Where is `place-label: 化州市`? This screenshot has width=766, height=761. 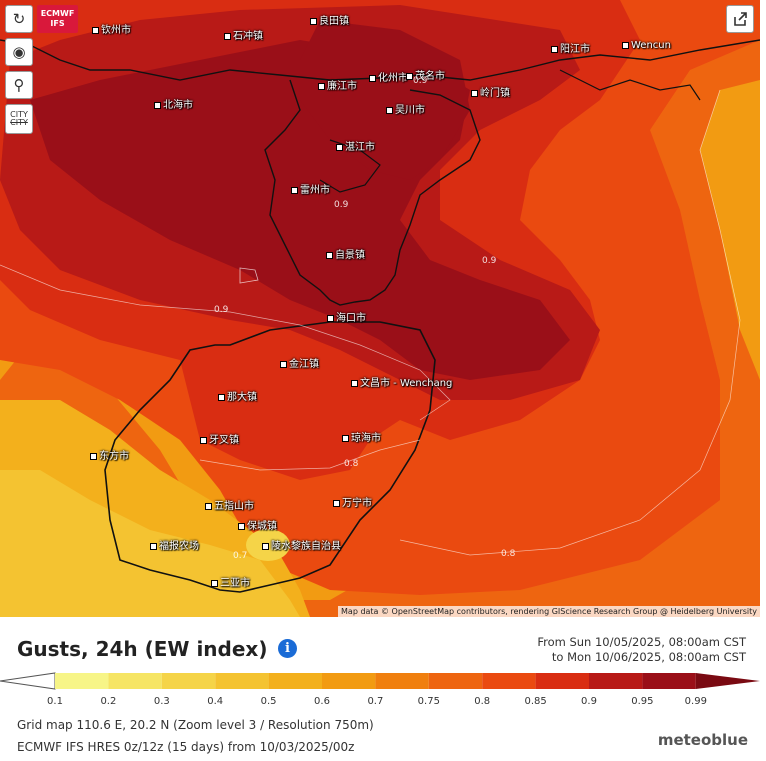 place-label: 化州市 is located at coordinates (388, 76).